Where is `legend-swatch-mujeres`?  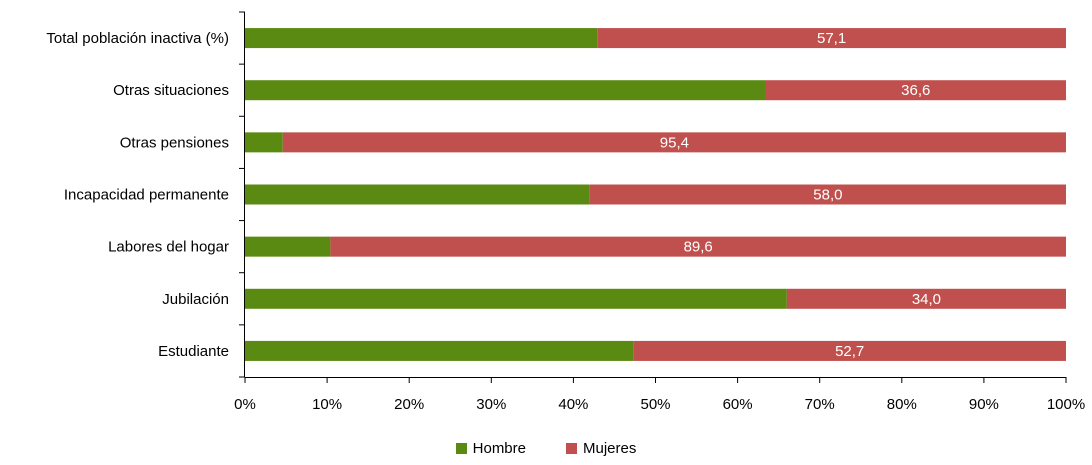 legend-swatch-mujeres is located at coordinates (571, 448).